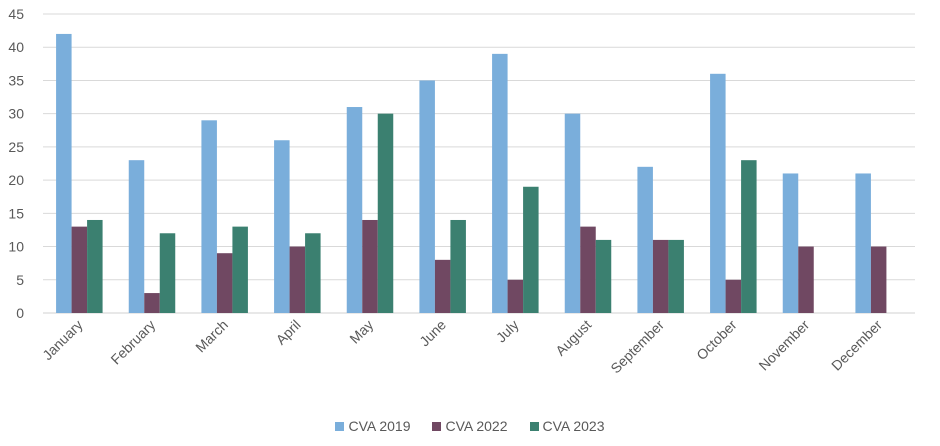 The image size is (940, 446). I want to click on x-tick-label: July, so click(507, 331).